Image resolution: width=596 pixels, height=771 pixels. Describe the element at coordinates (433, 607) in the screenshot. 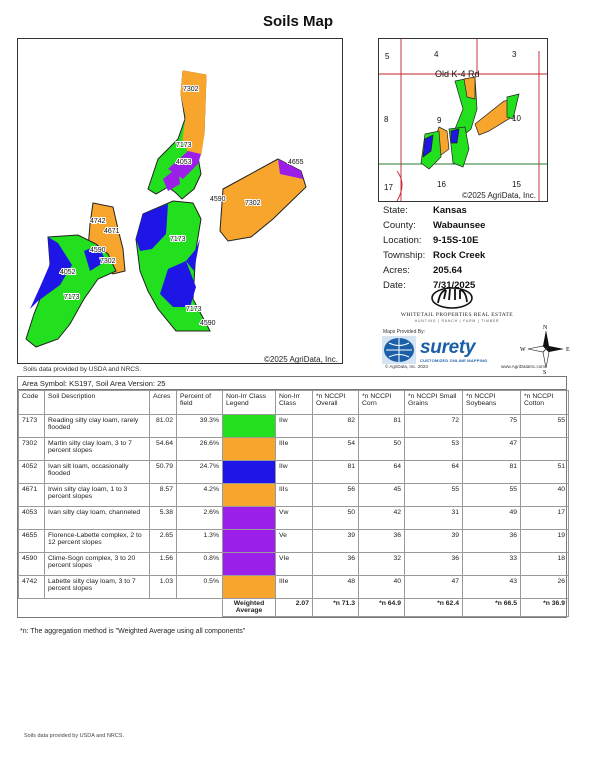

I see `weighted-small: *n 62.4` at that location.